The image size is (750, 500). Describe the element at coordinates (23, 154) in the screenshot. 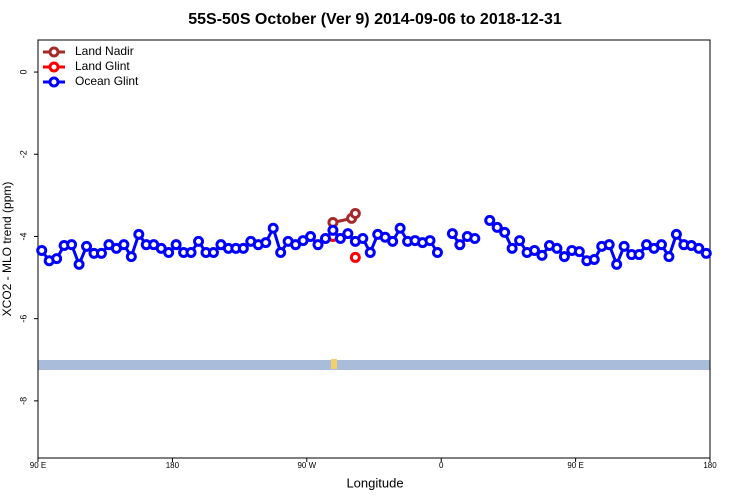

I see `y-tick-label: -2` at that location.